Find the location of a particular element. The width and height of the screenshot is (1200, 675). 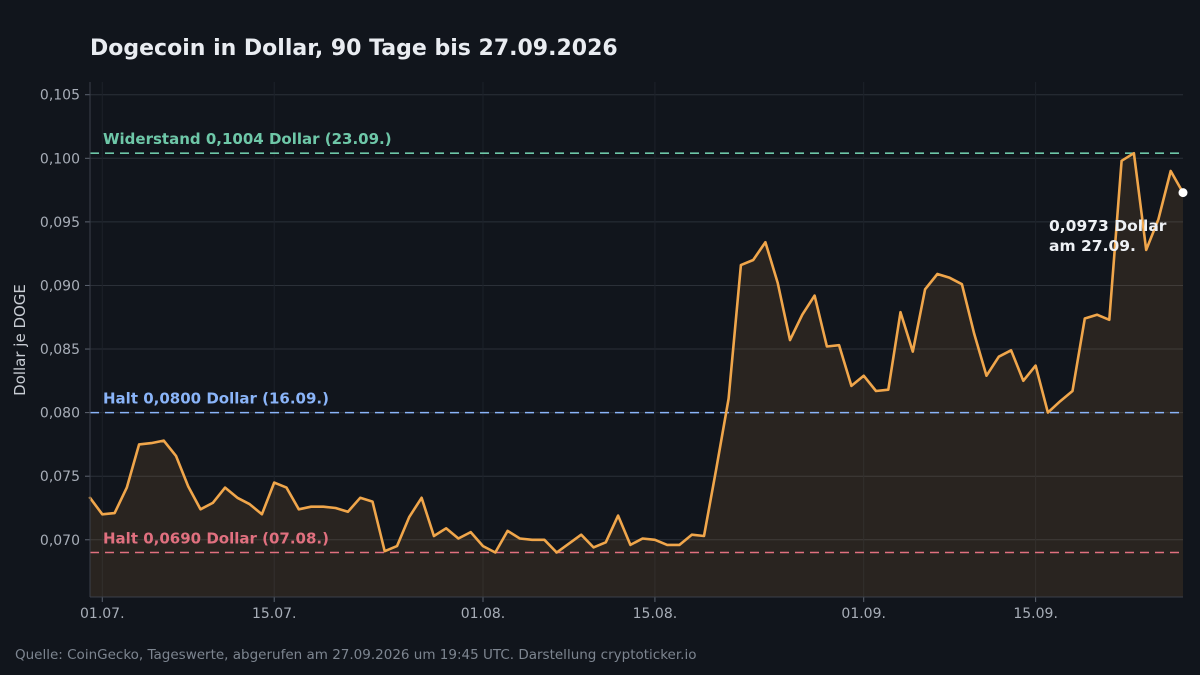

annotation-layer: 0,0973 Dollar am 27.09. is located at coordinates (1118, 221).